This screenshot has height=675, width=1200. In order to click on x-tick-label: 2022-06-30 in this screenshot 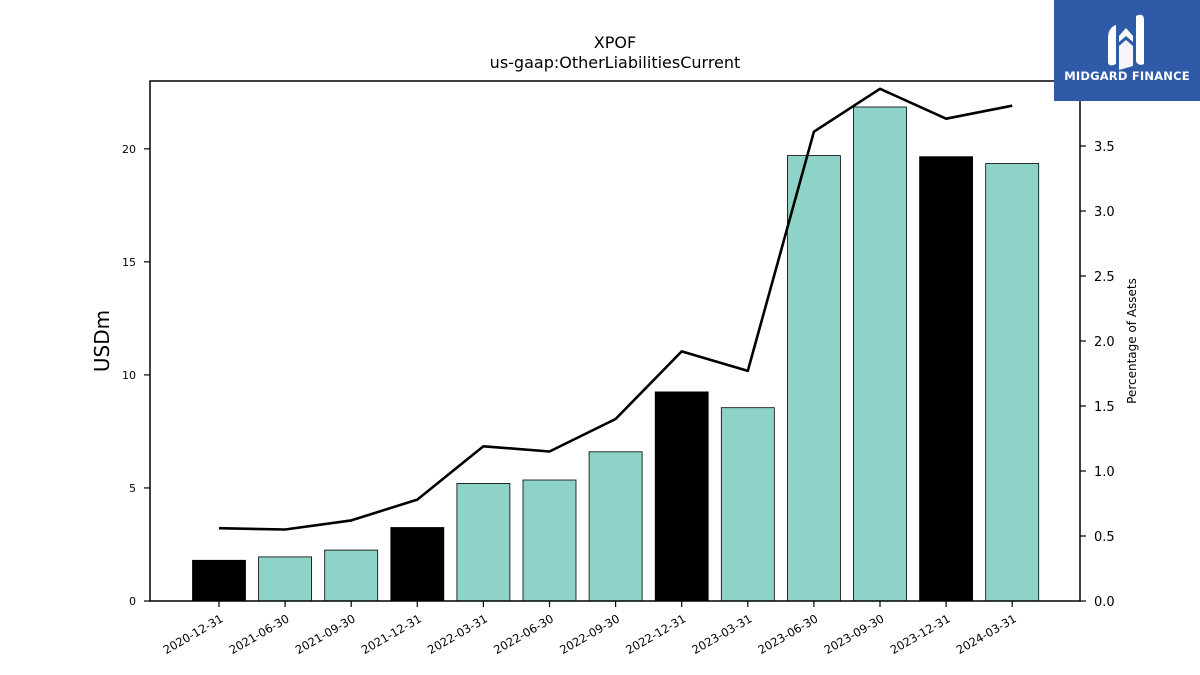, I will do `click(523, 634)`.